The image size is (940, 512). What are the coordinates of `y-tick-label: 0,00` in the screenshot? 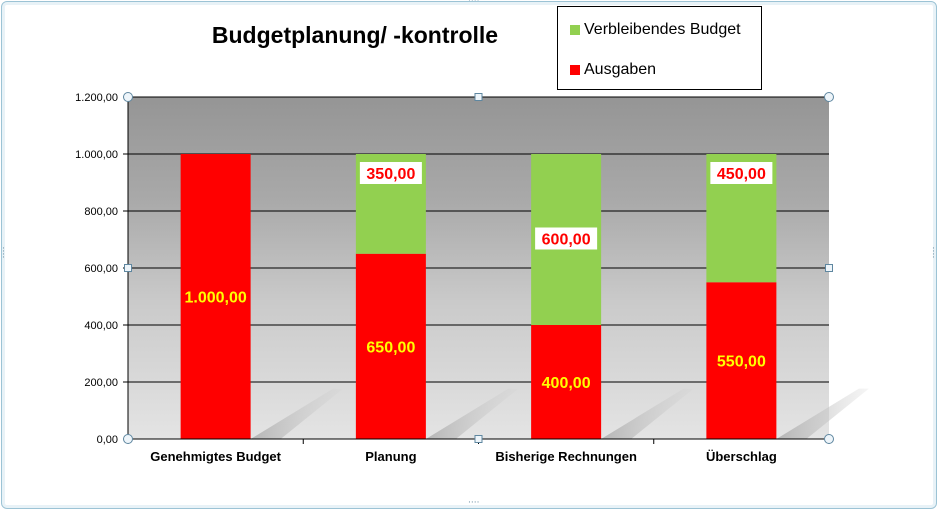 It's located at (107, 440).